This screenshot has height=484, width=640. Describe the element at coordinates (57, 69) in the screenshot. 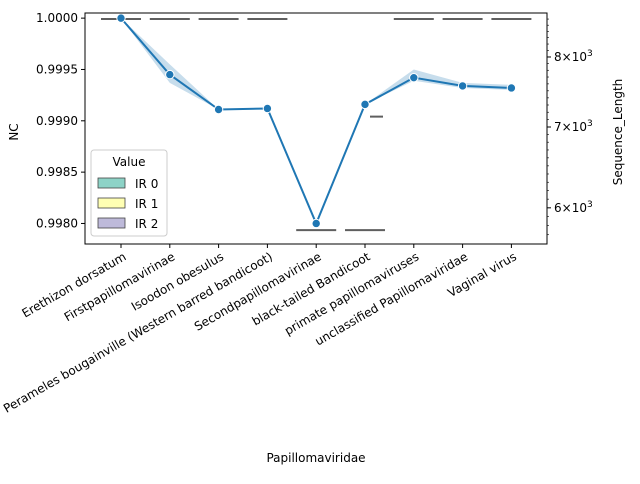

I see `y-tick-label: 0.9995` at that location.